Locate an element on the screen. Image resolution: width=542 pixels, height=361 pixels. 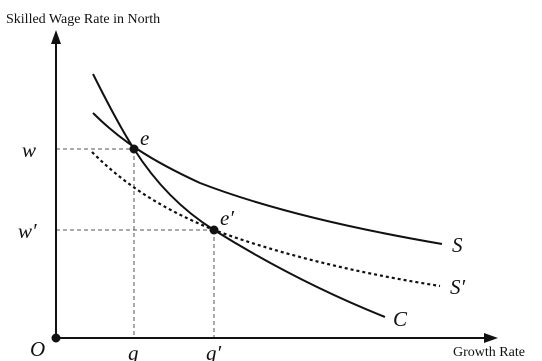
origin-label: O is located at coordinates (37, 349).